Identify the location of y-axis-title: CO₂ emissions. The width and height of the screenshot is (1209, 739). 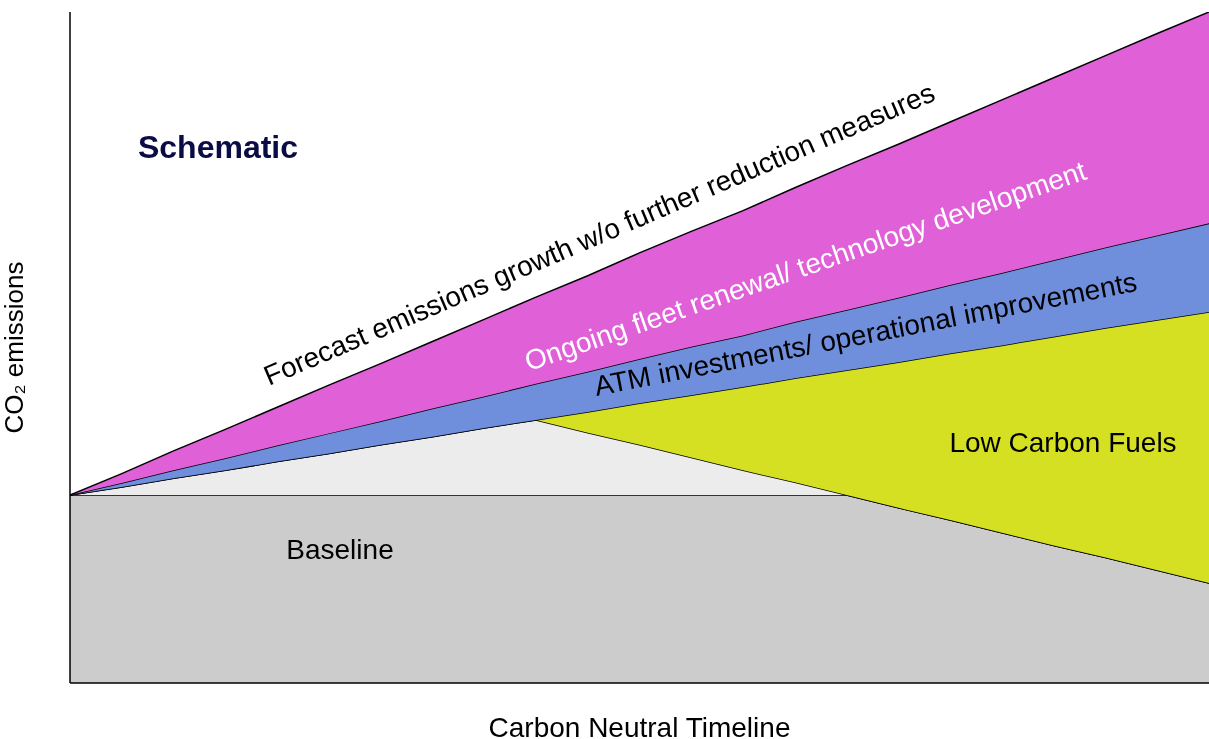
(15, 347).